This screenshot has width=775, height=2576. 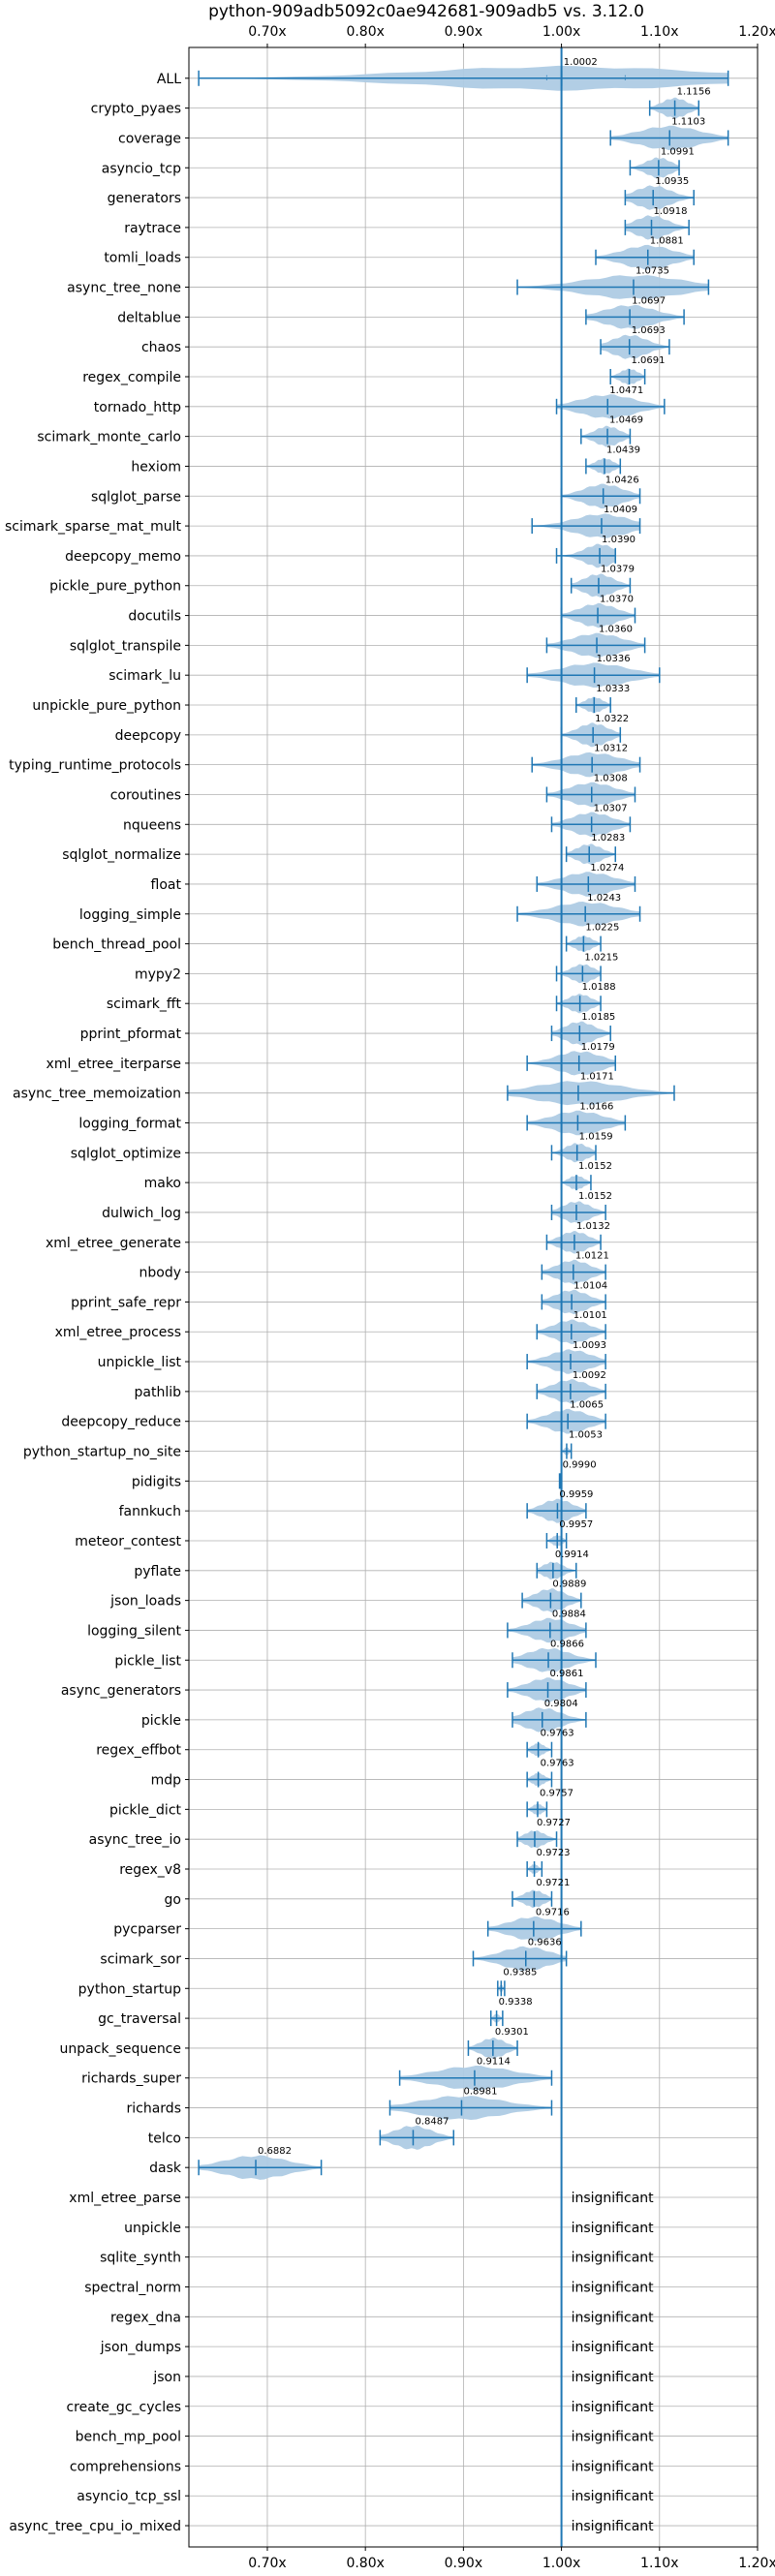 What do you see at coordinates (131, 1034) in the screenshot?
I see `benchmark-label: pprint_pformat` at bounding box center [131, 1034].